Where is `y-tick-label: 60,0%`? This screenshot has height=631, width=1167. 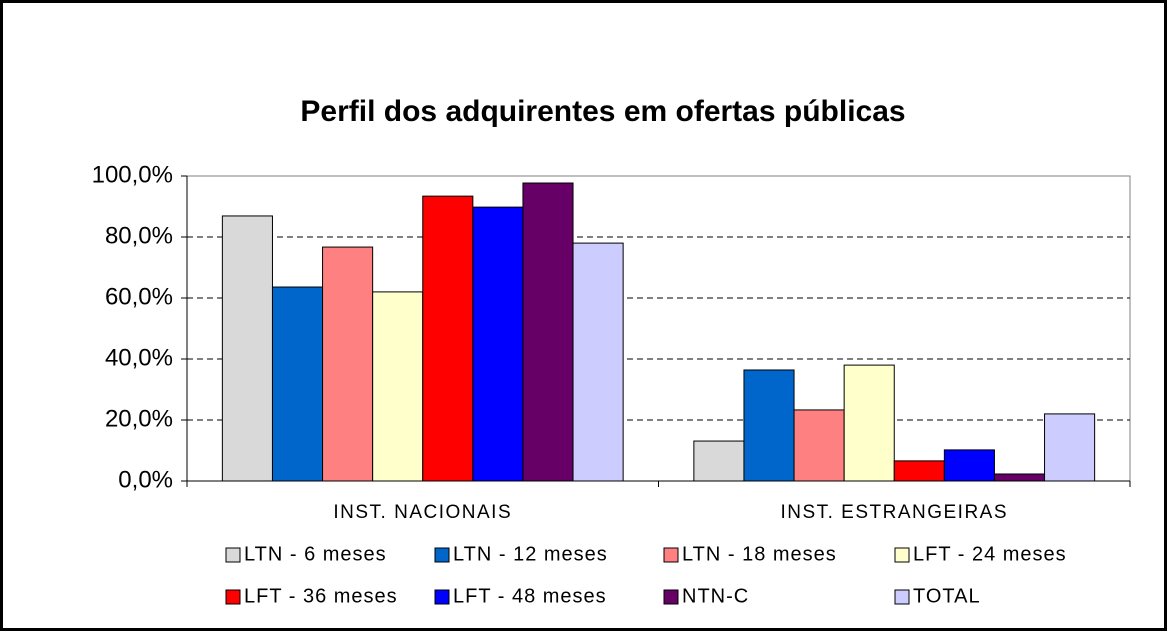
y-tick-label: 60,0% is located at coordinates (139, 296).